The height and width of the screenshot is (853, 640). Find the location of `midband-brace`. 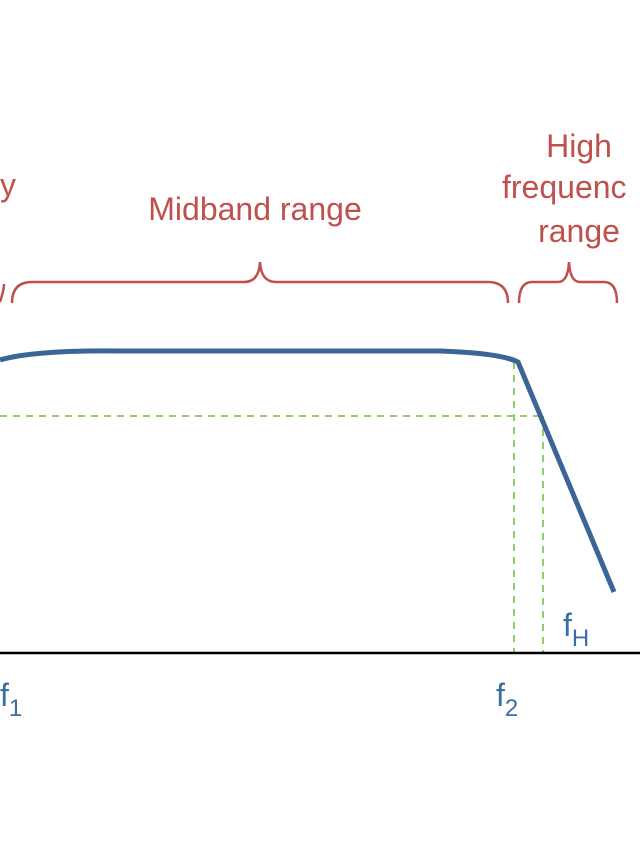

midband-brace is located at coordinates (260, 282).